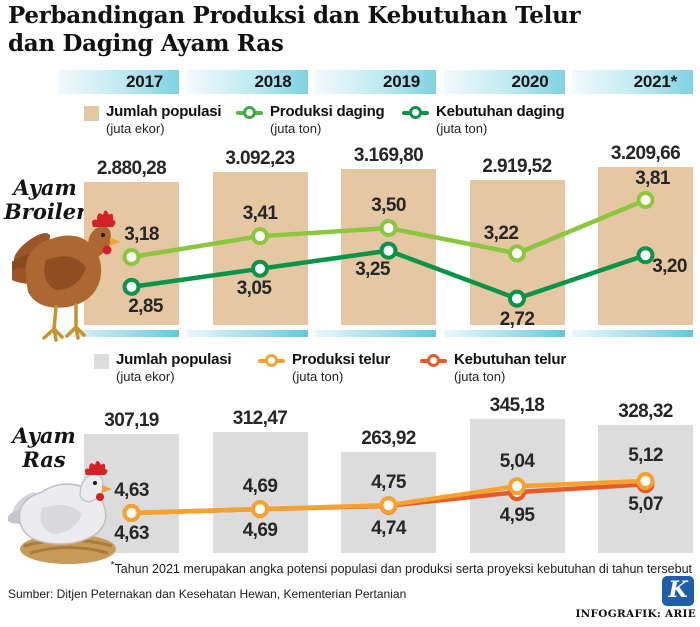 The width and height of the screenshot is (700, 627). Describe the element at coordinates (260, 159) in the screenshot. I see `bar-value-label: 3.092,23` at that location.